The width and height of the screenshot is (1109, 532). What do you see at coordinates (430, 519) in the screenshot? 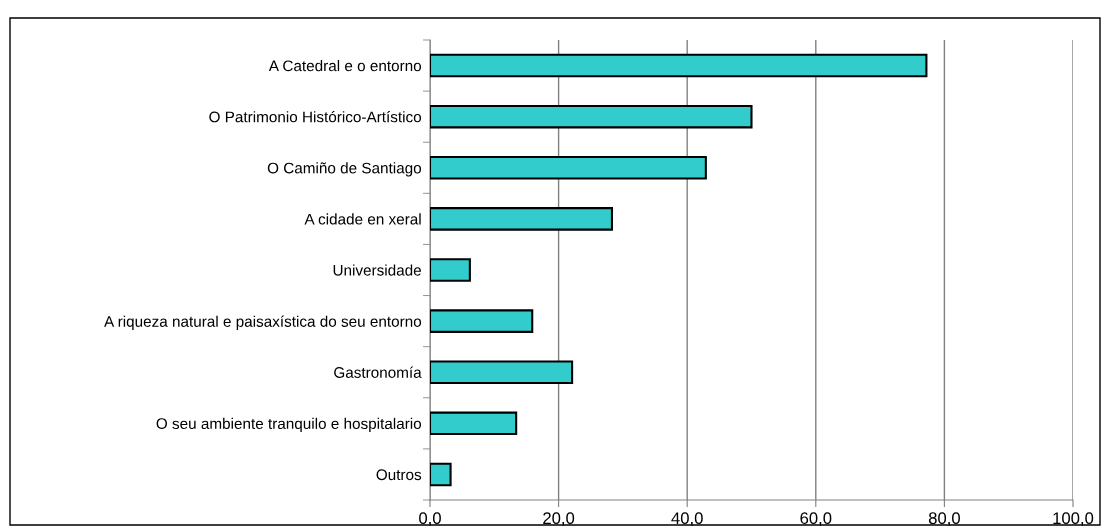
I see `x-tick-label: 0,0` at bounding box center [430, 519].